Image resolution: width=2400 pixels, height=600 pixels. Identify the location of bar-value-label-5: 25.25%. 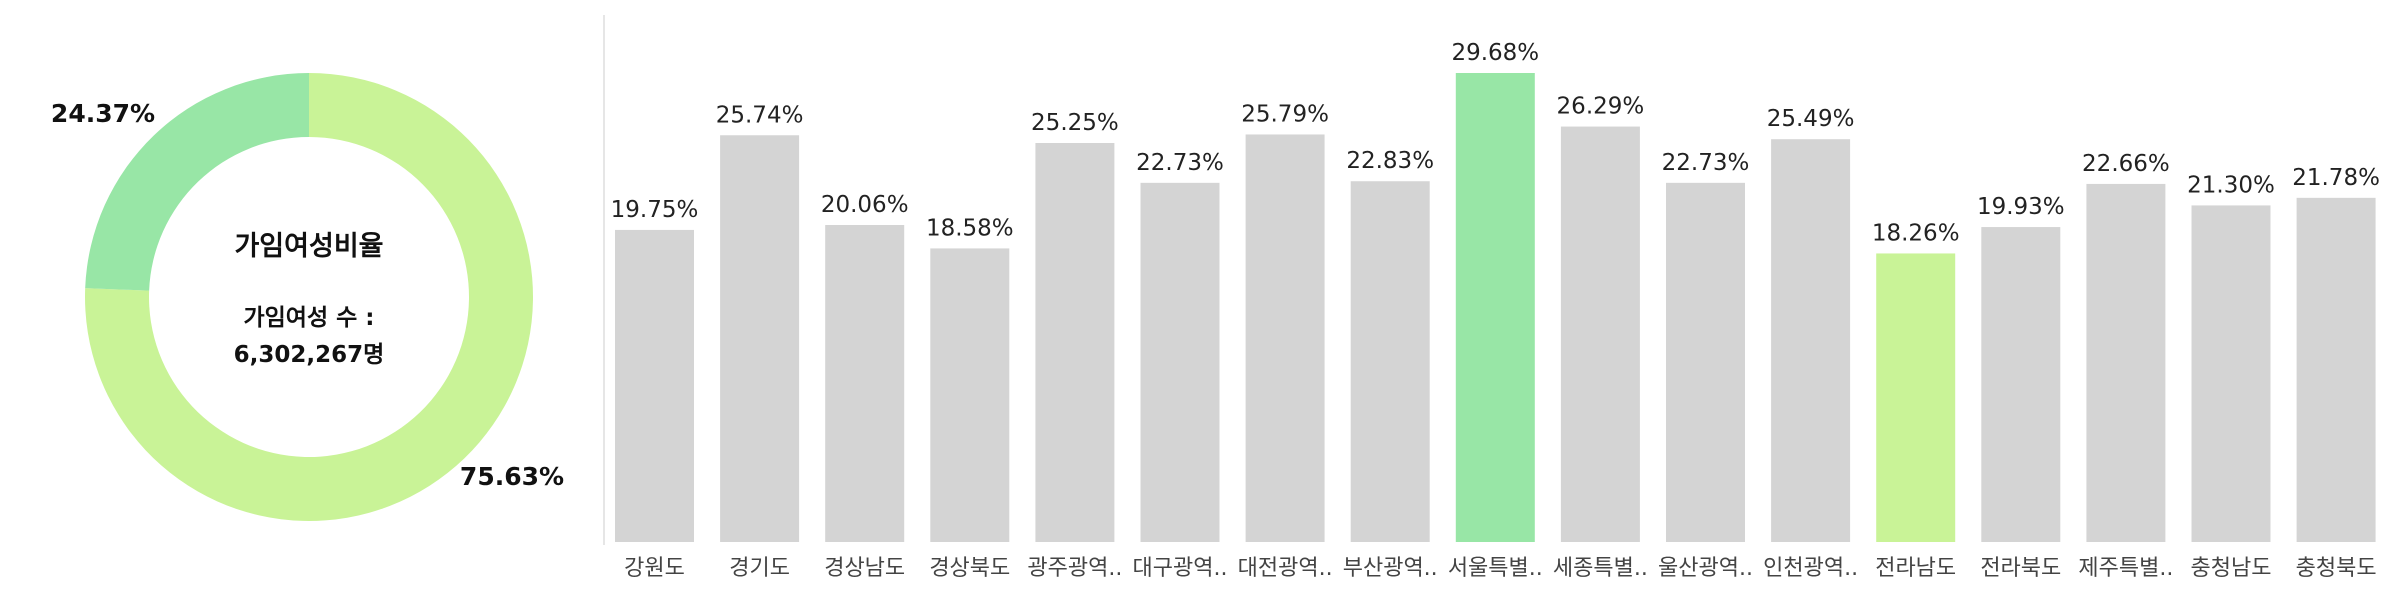
(1075, 123).